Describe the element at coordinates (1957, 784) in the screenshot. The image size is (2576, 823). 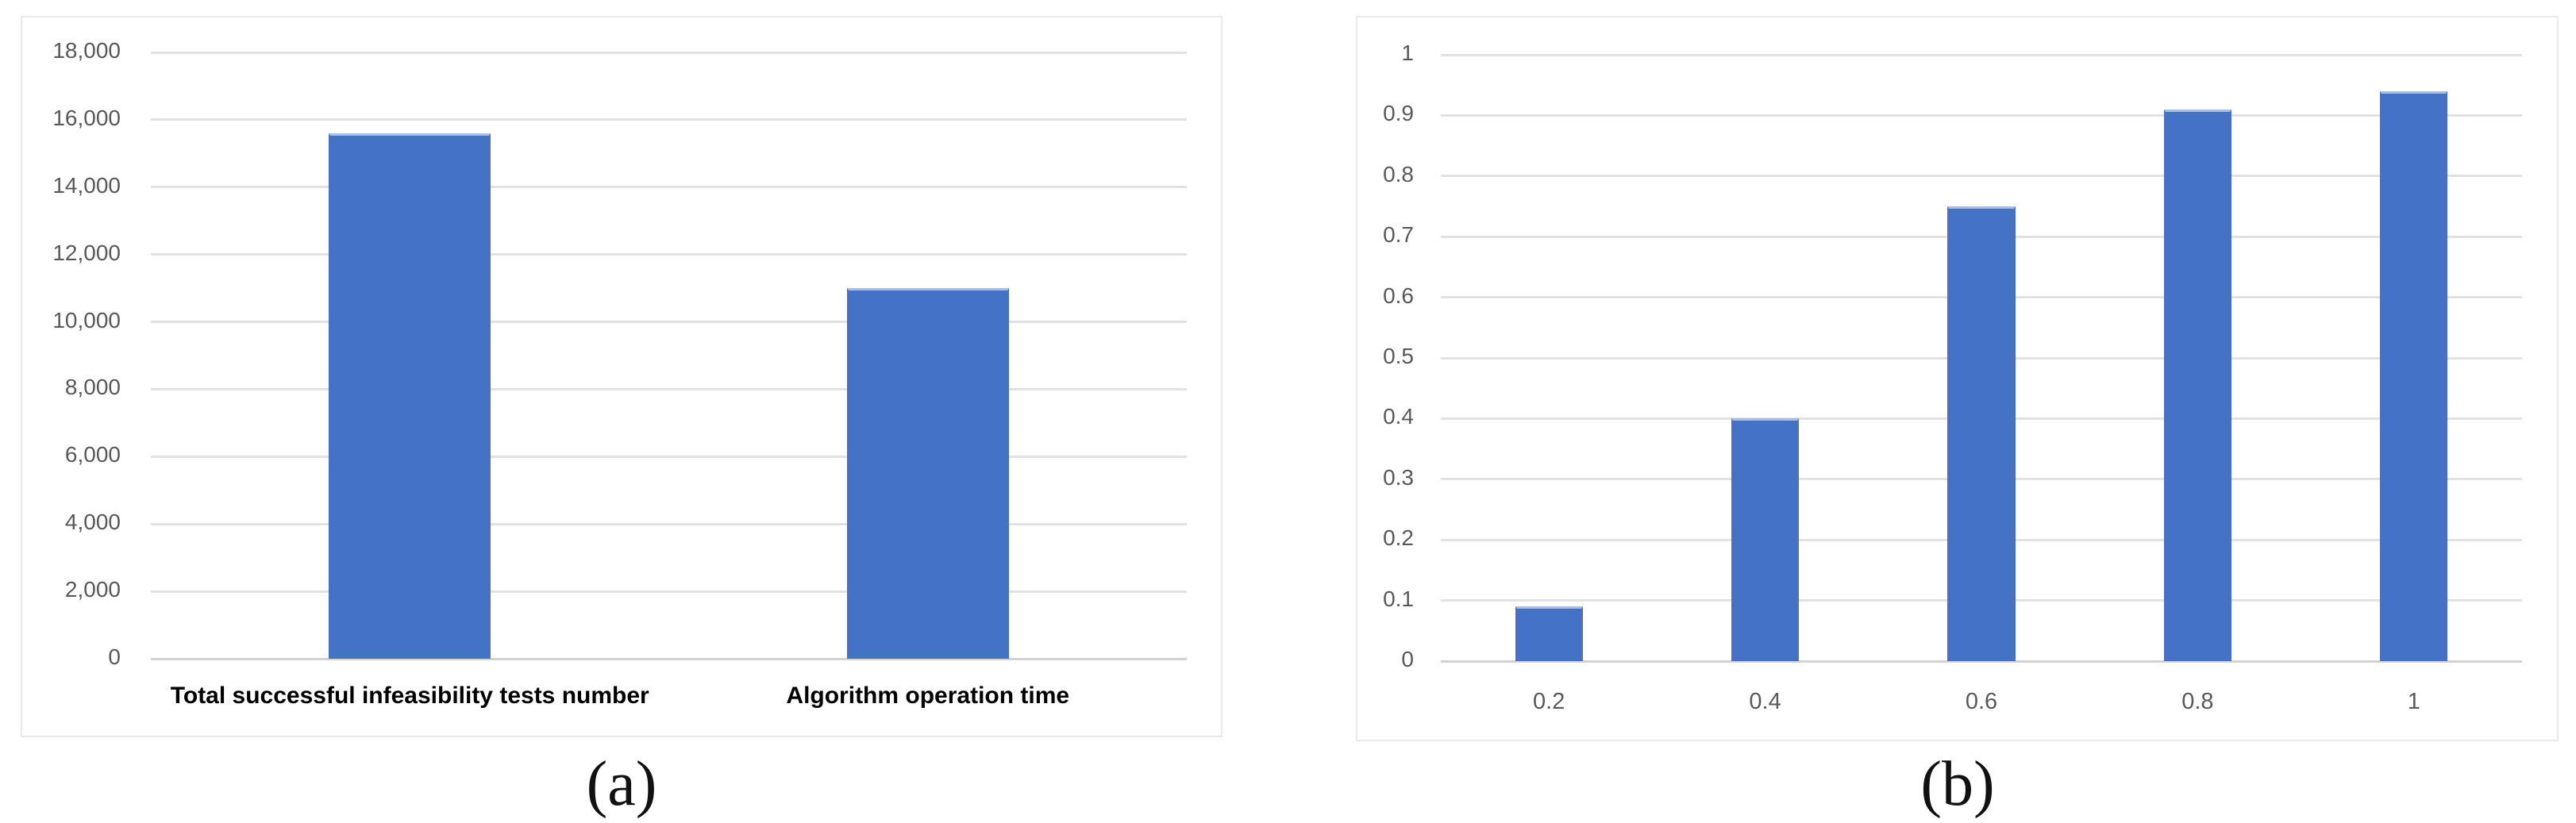
I see `caption-b: (b)` at that location.